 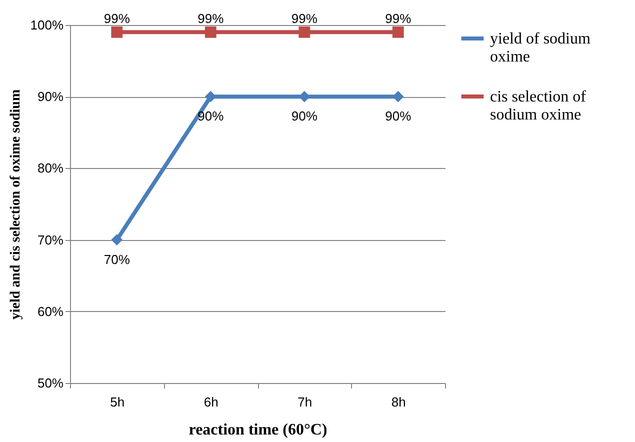 I want to click on x-tick-label: 8h, so click(x=398, y=402).